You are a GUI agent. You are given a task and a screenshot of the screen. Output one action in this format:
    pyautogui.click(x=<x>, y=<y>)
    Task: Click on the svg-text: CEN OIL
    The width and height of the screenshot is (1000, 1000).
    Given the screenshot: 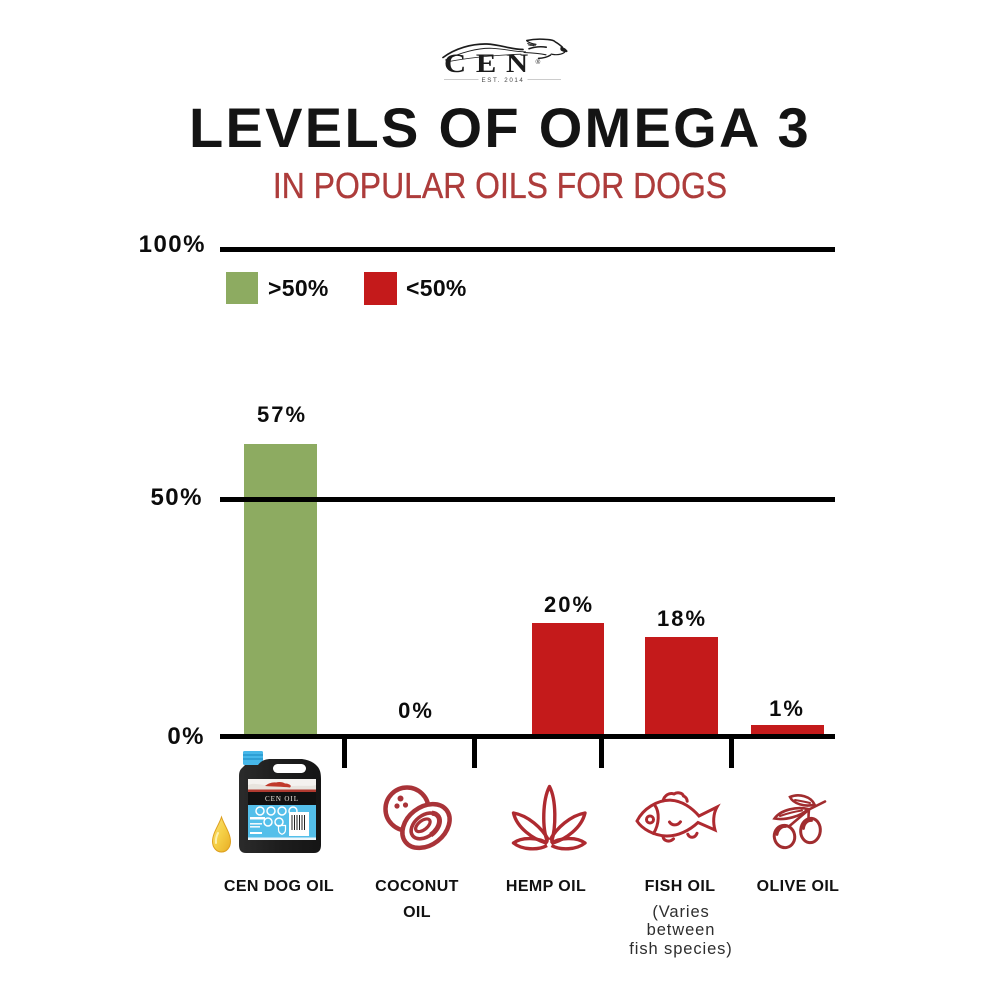 What is the action you would take?
    pyautogui.click(x=282, y=799)
    